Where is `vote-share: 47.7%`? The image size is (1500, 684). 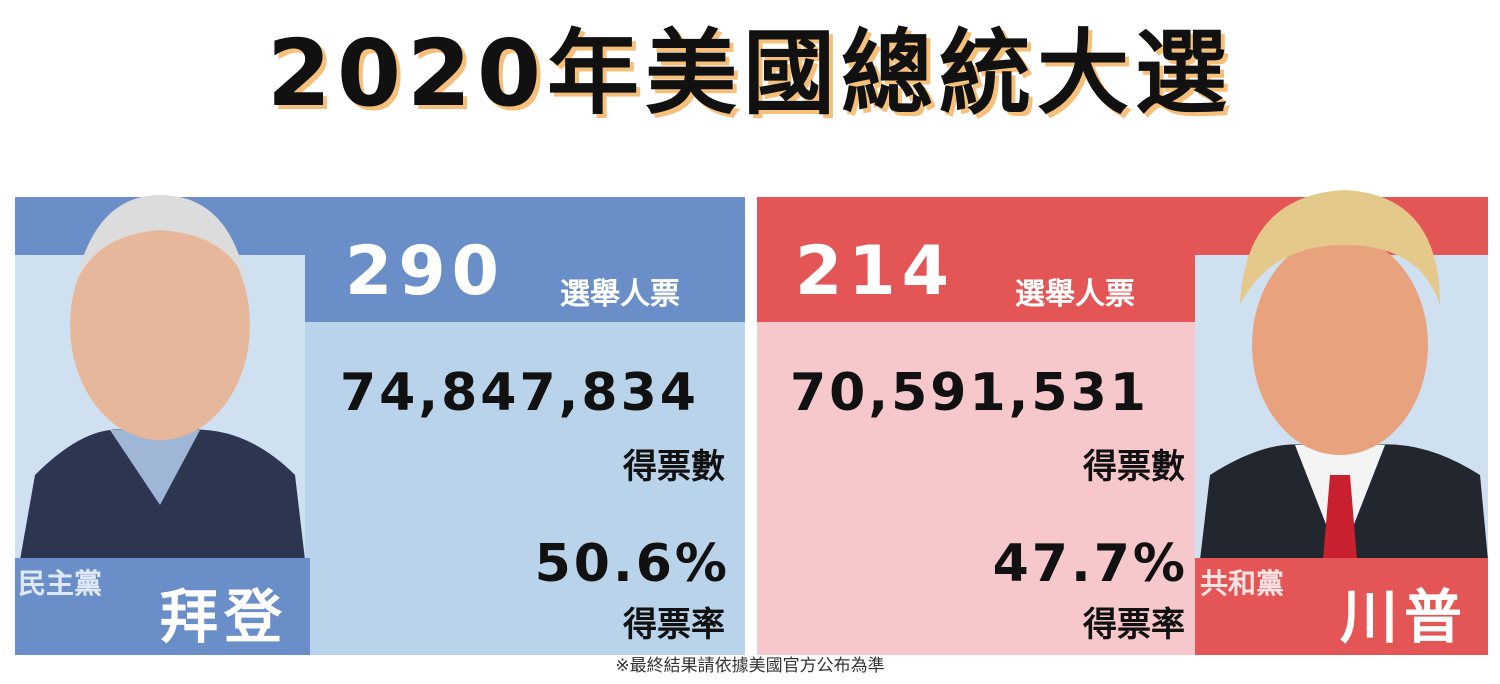 vote-share: 47.7% is located at coordinates (1090, 564).